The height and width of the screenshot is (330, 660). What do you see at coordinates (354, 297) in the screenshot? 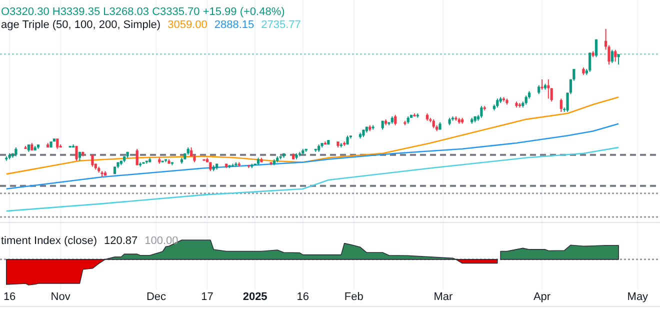
I see `x-tick-label: Feb` at bounding box center [354, 297].